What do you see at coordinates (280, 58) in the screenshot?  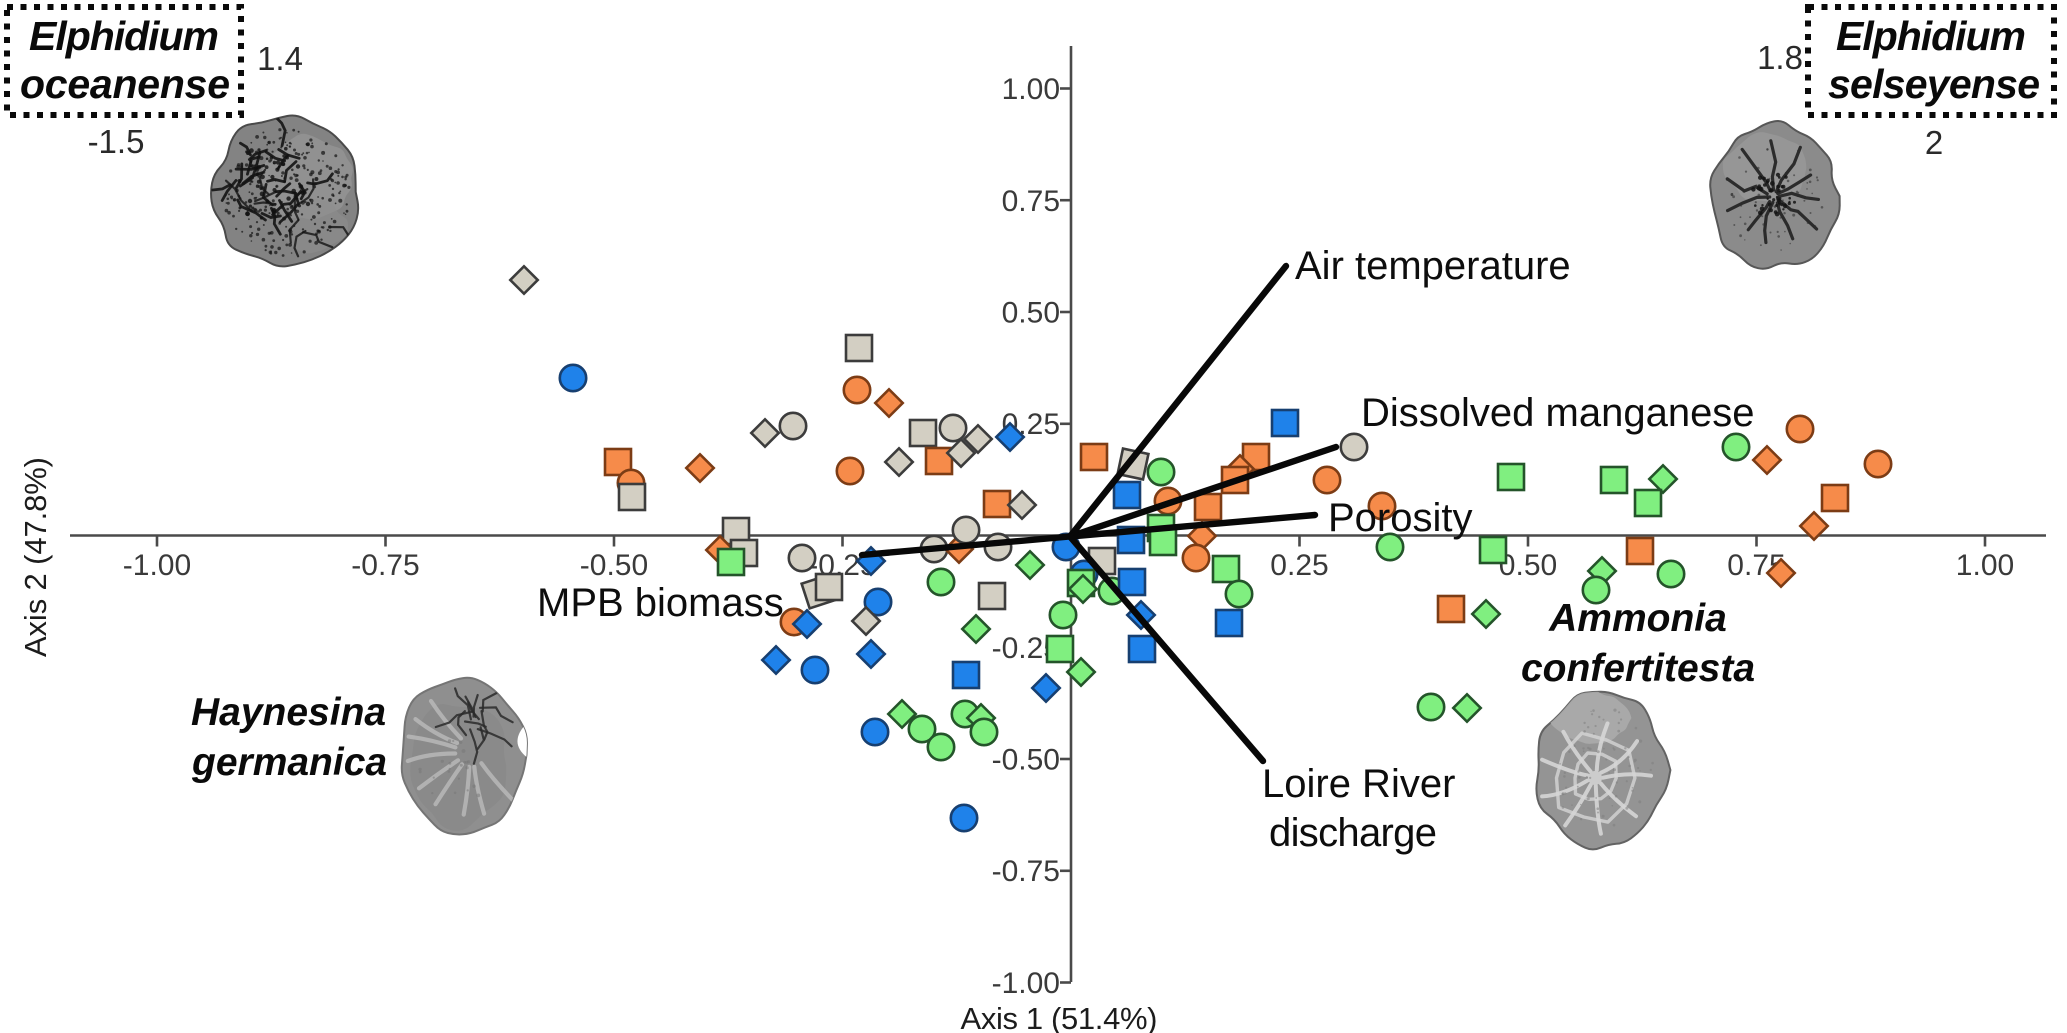 I see `svg-text: 1.4` at bounding box center [280, 58].